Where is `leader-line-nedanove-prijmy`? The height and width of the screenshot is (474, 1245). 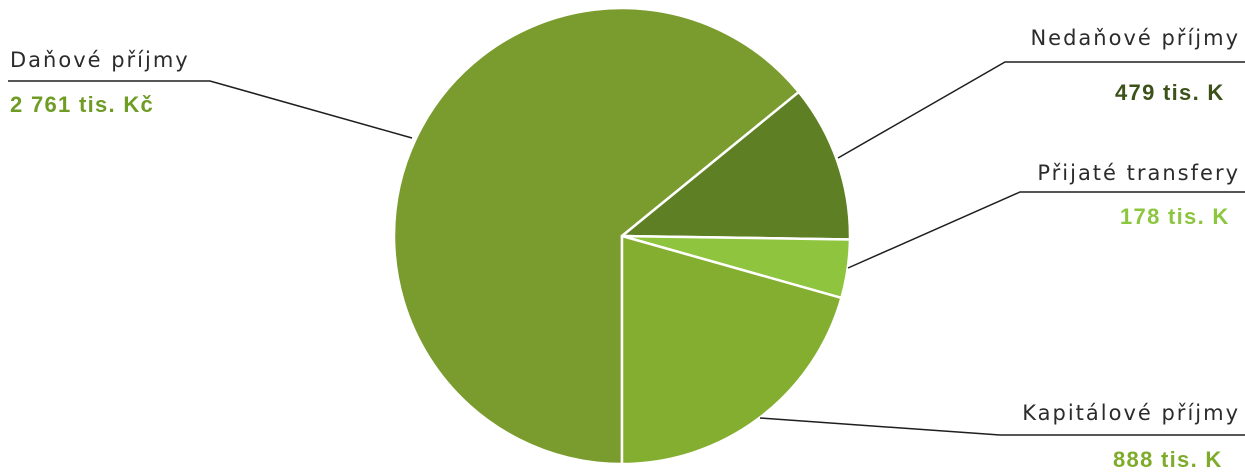
leader-line-nedanove-prijmy is located at coordinates (1041, 110).